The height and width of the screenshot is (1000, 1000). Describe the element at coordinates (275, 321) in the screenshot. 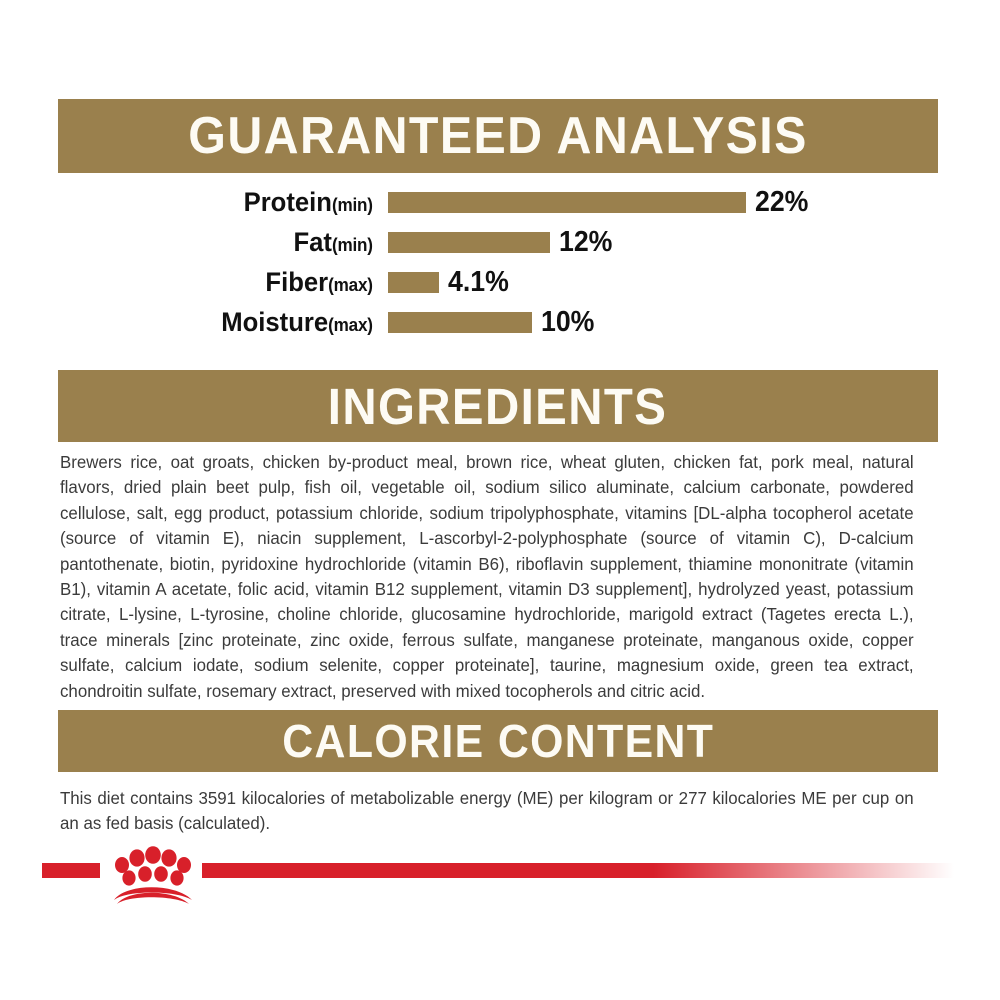

I see `nutrient-name: Moisture` at that location.